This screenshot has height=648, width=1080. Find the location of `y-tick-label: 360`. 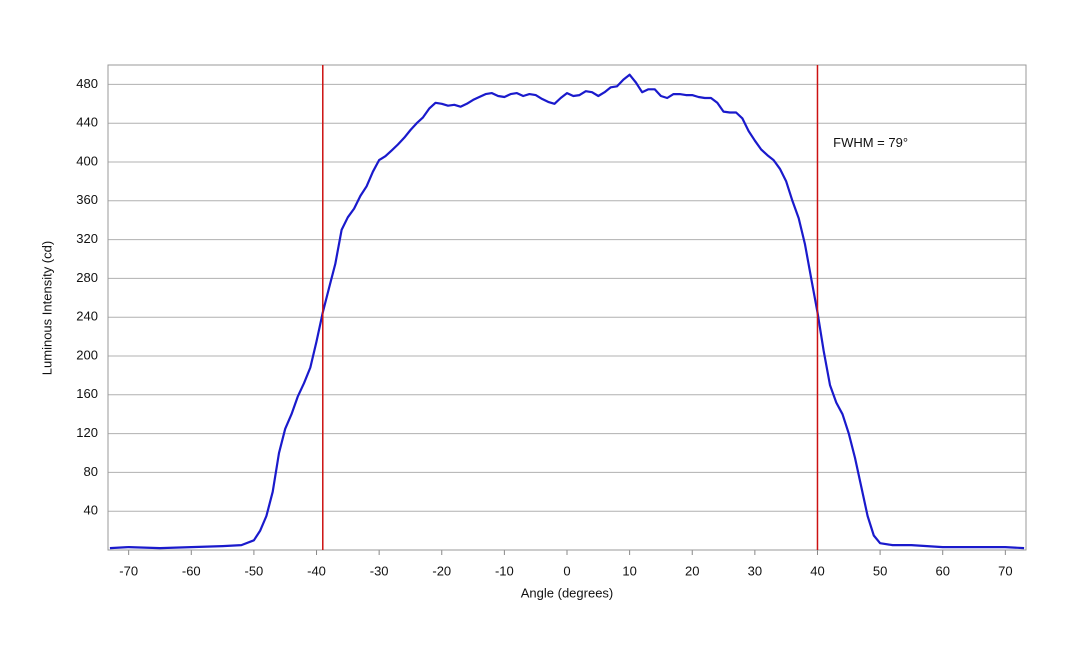

y-tick-label: 360 is located at coordinates (87, 199).